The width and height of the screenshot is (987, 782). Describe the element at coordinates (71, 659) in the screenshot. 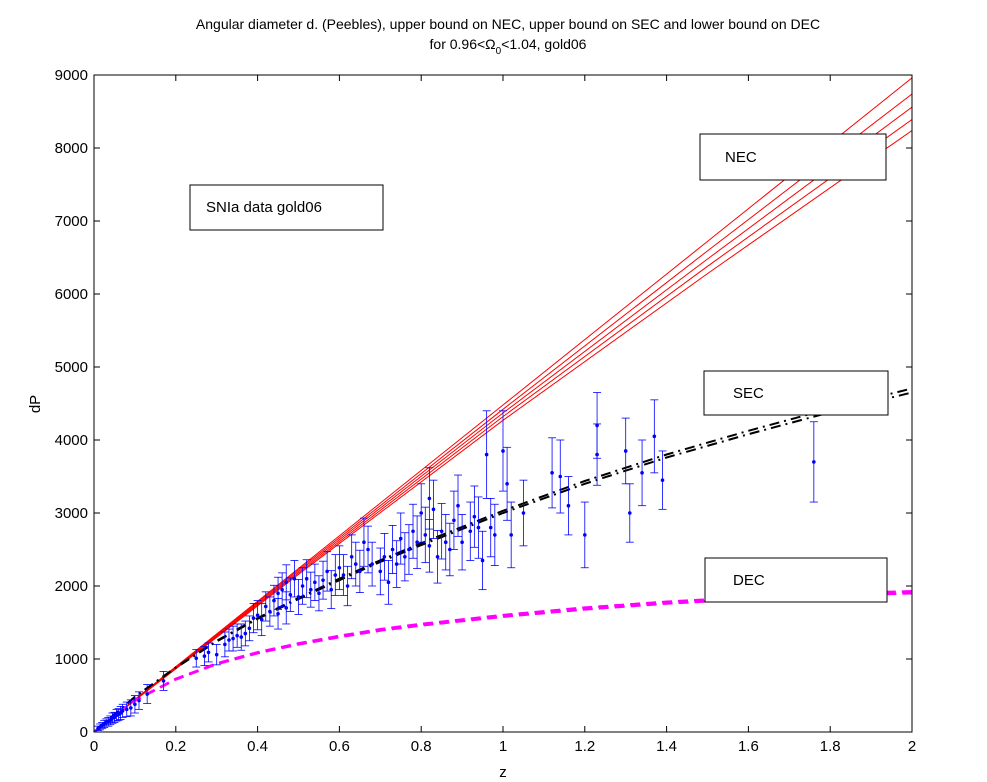

I see `y-tick-label: 1000` at that location.